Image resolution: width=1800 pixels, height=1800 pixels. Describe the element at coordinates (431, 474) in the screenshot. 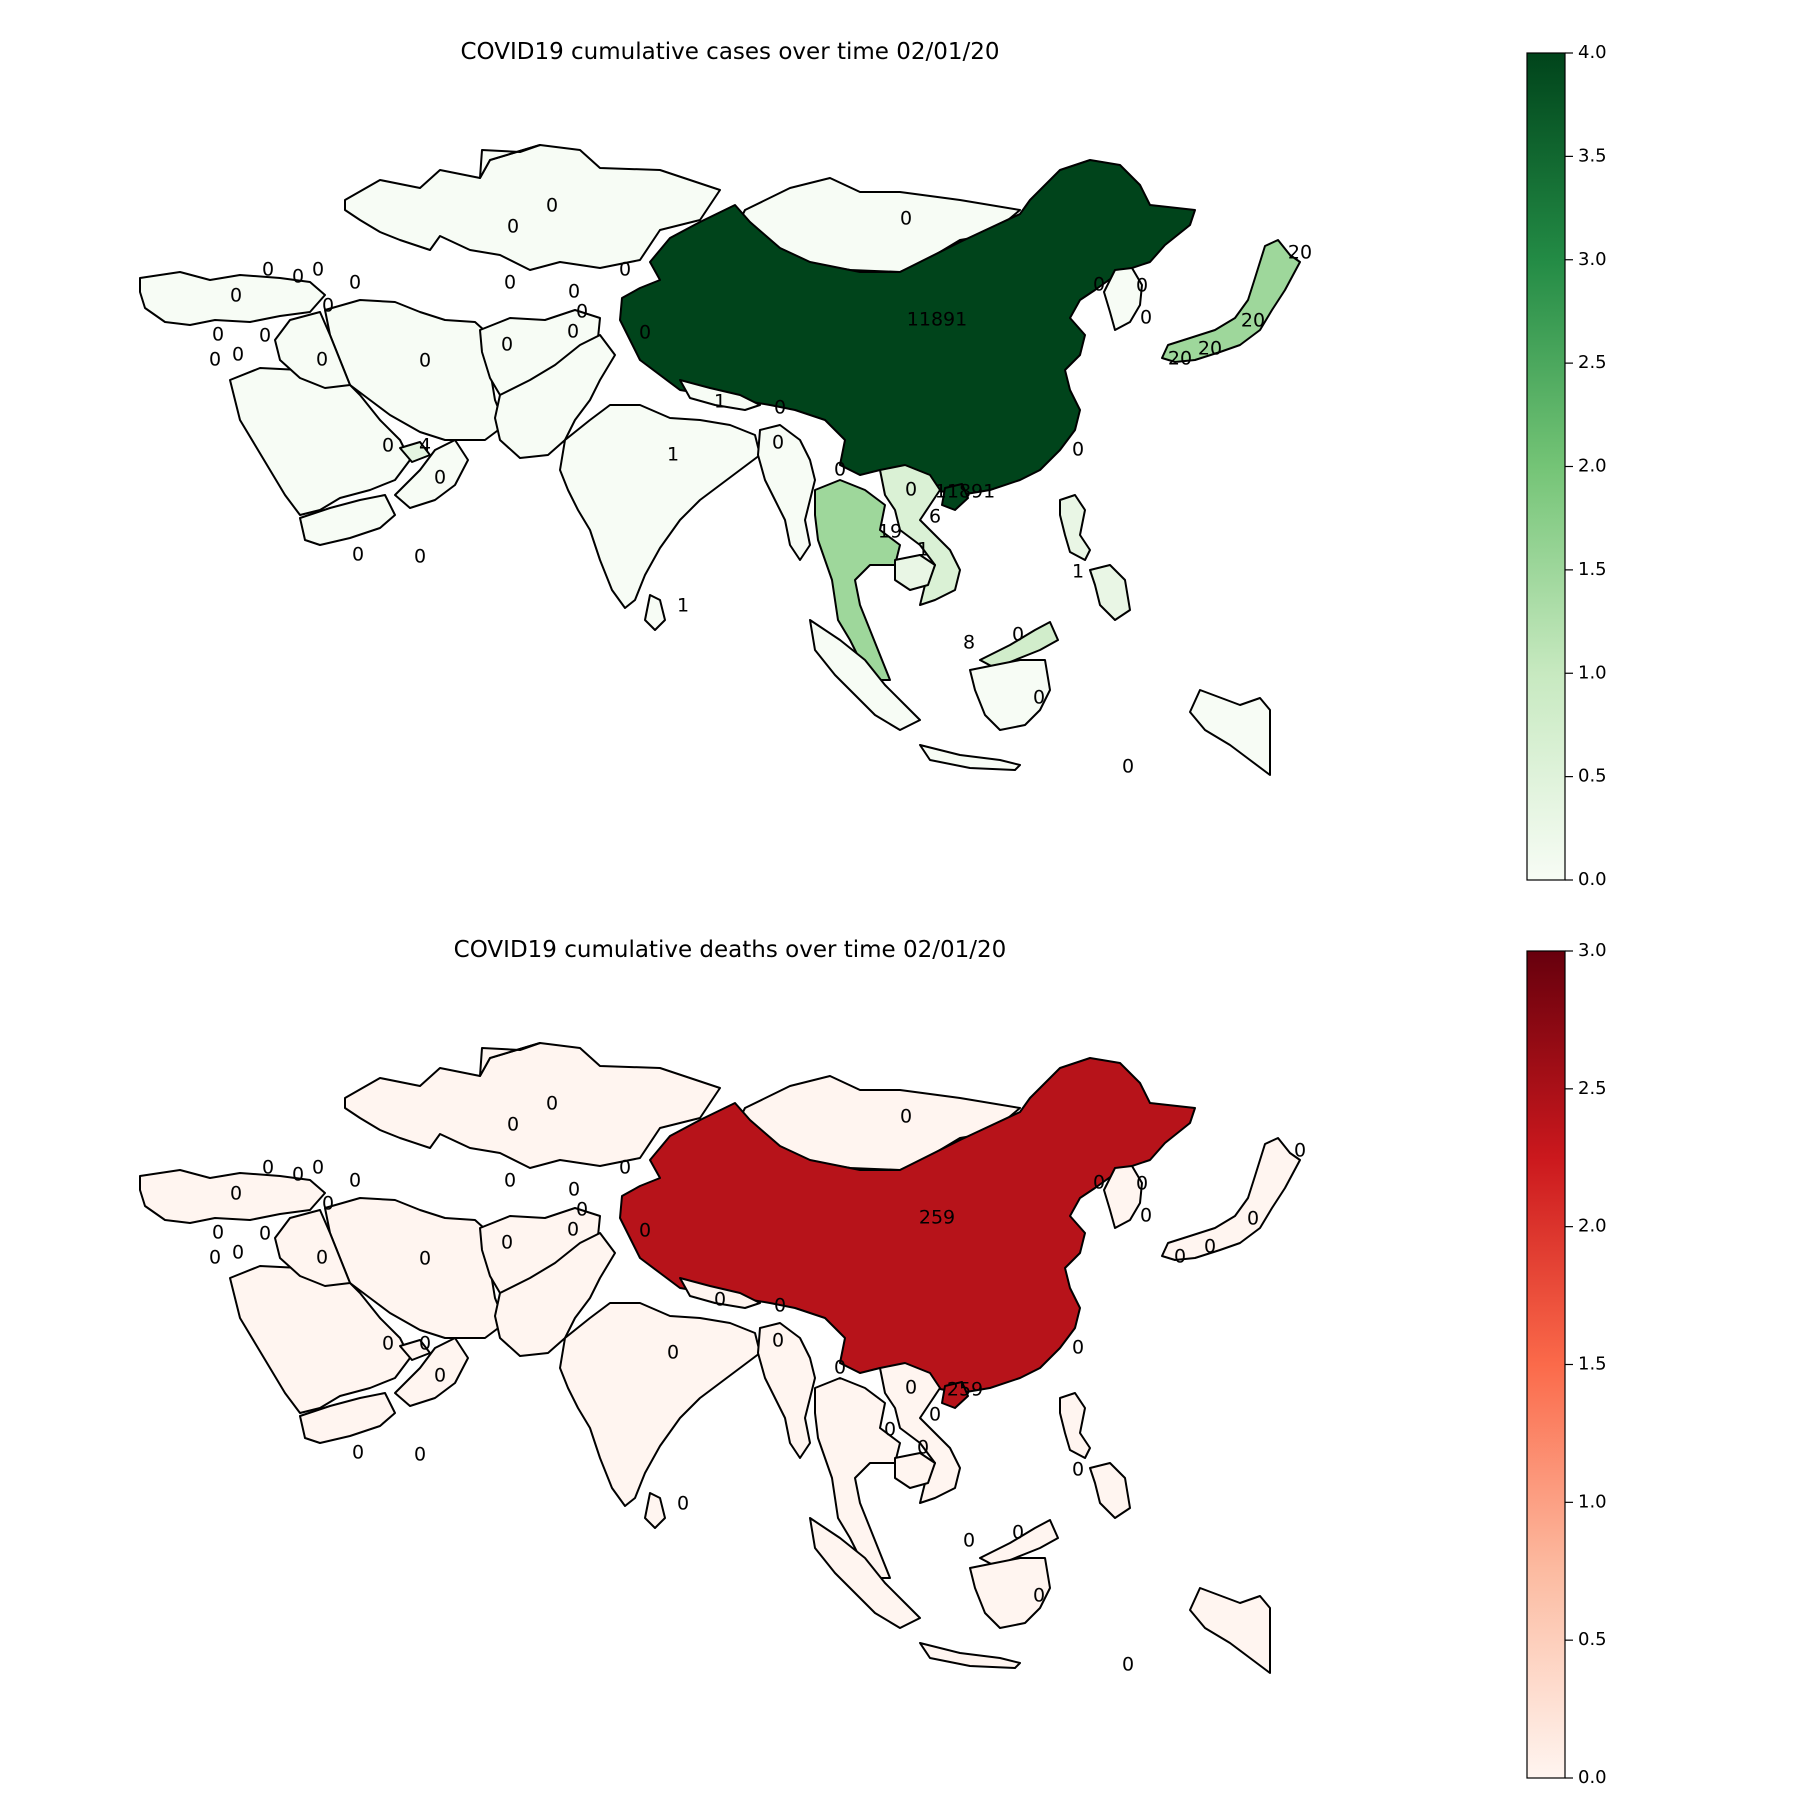

I see `country-oman` at that location.